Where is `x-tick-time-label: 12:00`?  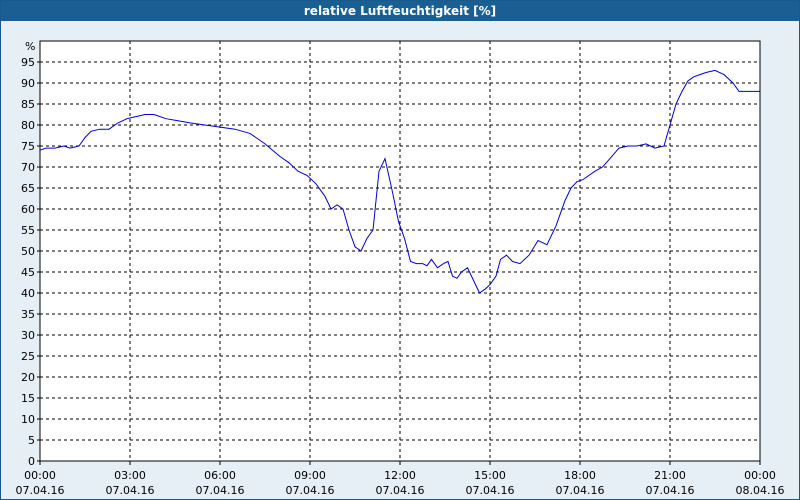 x-tick-time-label: 12:00 is located at coordinates (400, 475).